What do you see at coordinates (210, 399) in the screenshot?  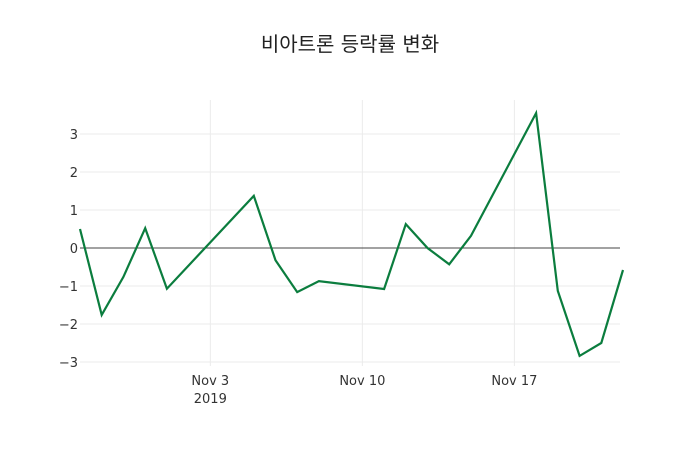 I see `x-tick-year-label: 2019` at bounding box center [210, 399].